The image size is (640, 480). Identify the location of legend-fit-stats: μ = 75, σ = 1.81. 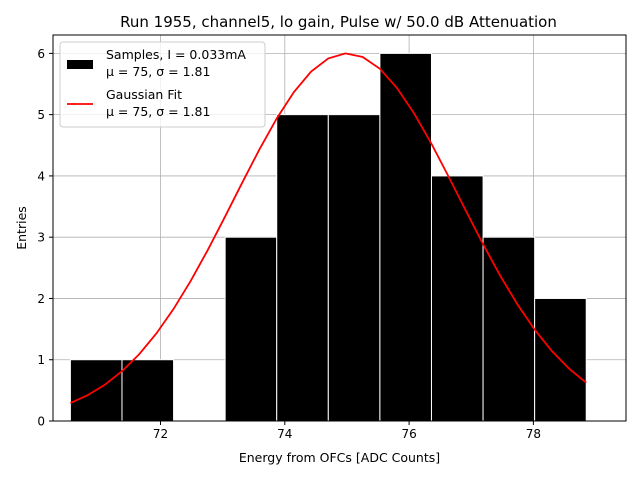
(158, 111).